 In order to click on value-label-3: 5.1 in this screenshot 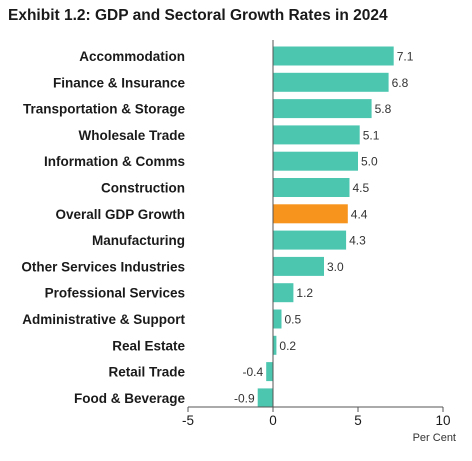, I will do `click(371, 135)`.